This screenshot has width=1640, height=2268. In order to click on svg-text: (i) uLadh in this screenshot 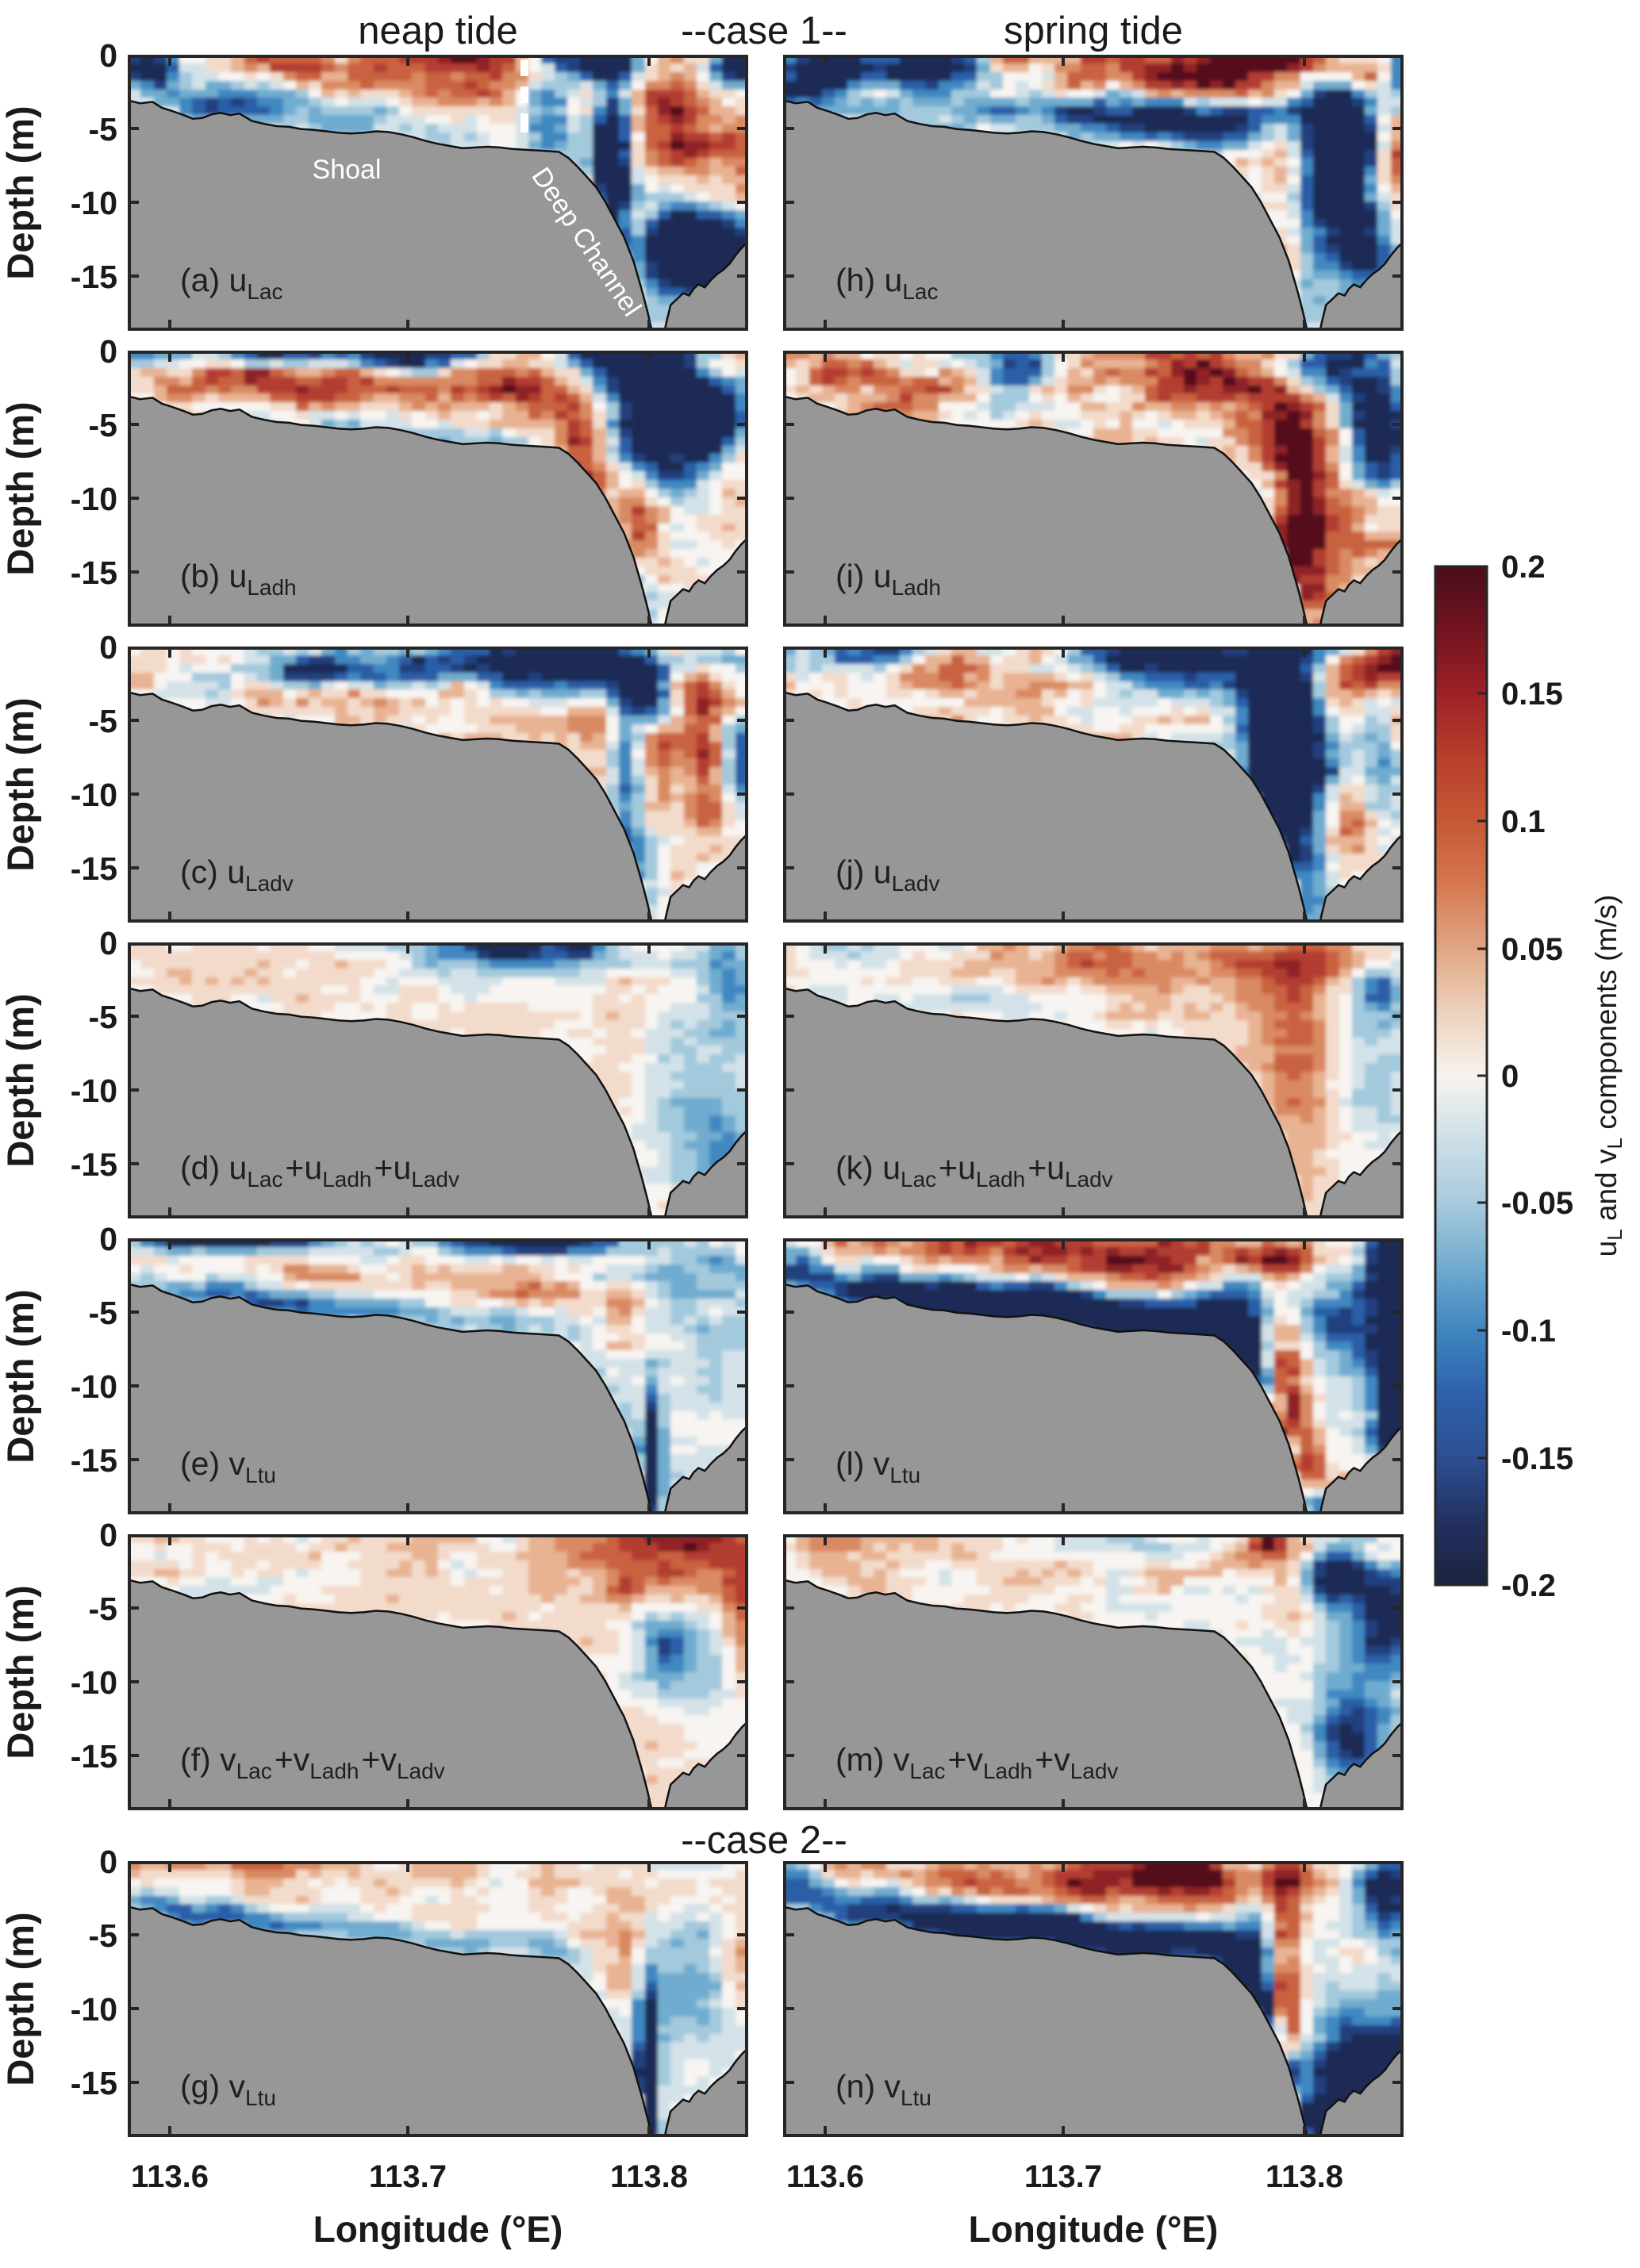, I will do `click(888, 579)`.